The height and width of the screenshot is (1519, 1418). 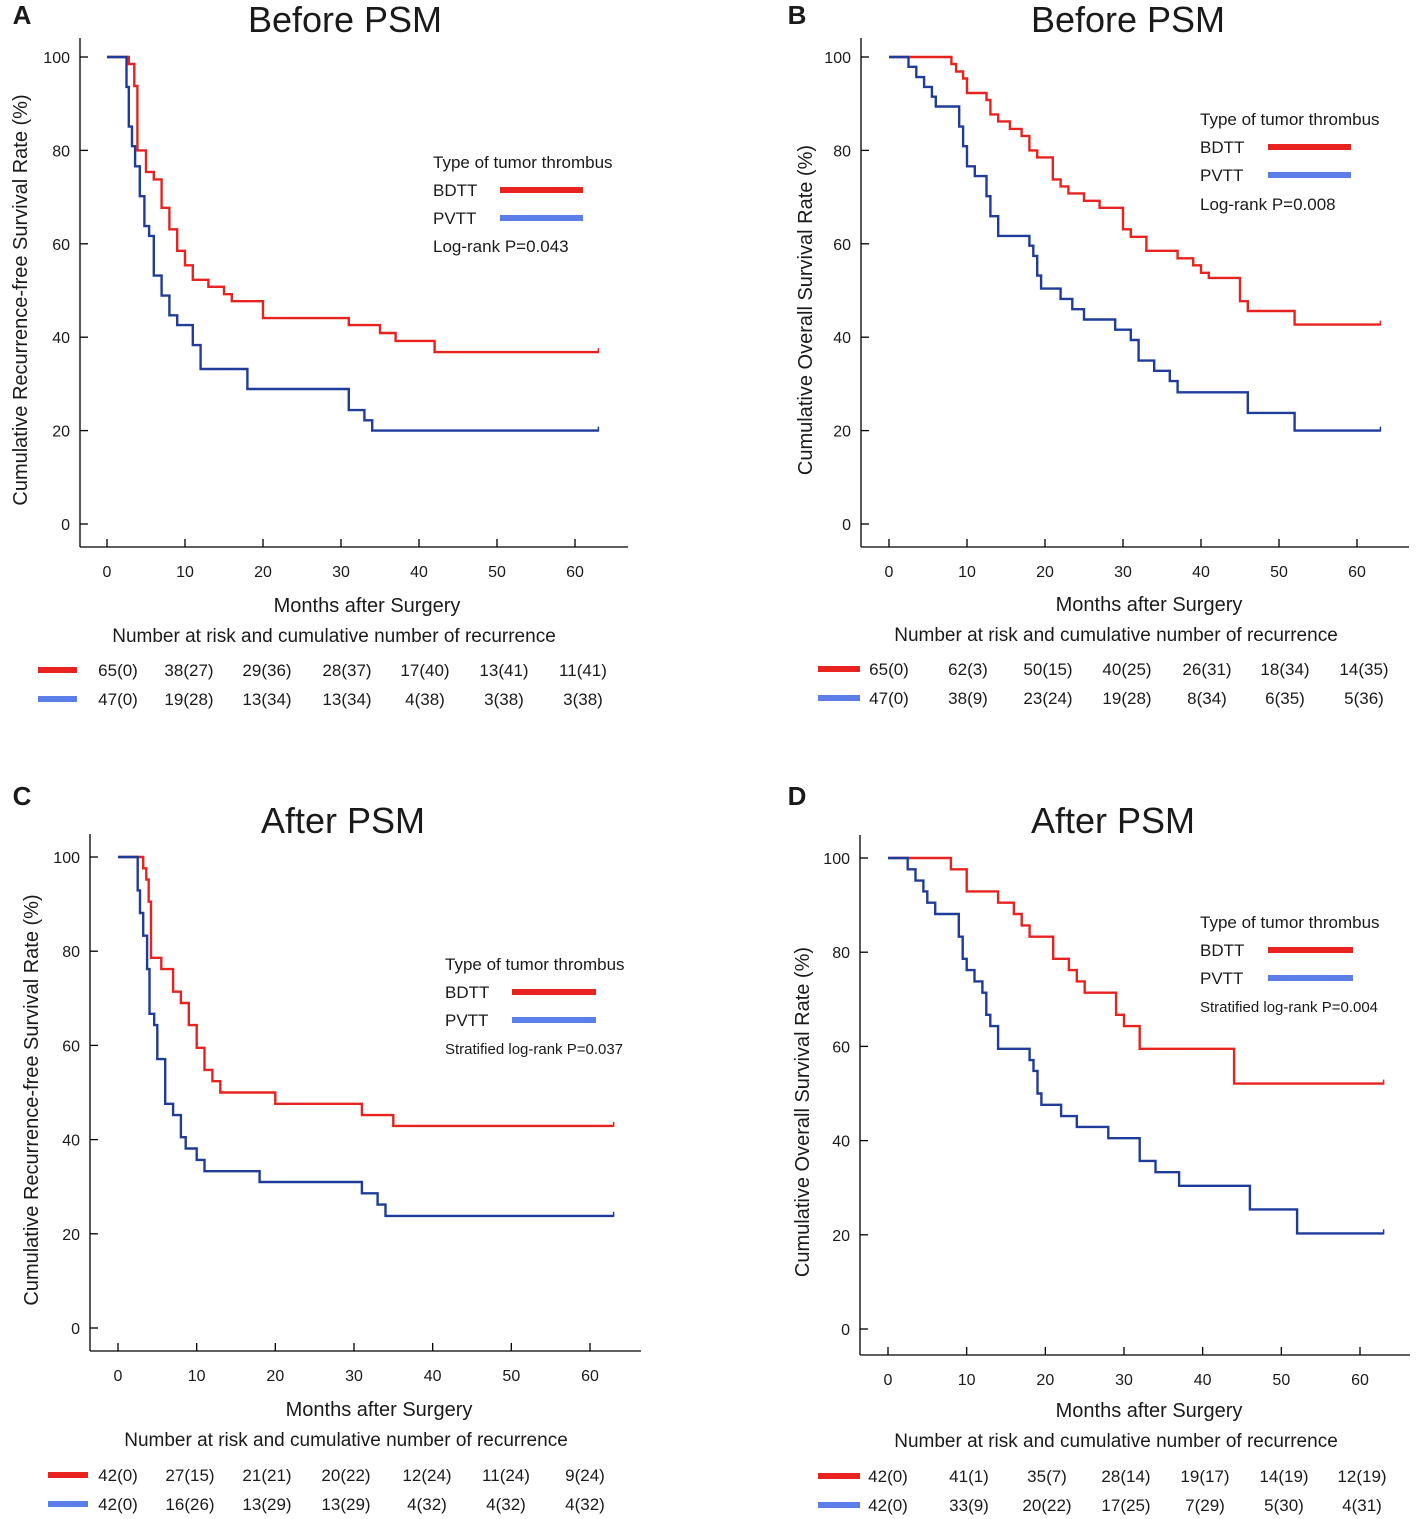 I want to click on risk-value: 19(17), so click(x=1204, y=1476).